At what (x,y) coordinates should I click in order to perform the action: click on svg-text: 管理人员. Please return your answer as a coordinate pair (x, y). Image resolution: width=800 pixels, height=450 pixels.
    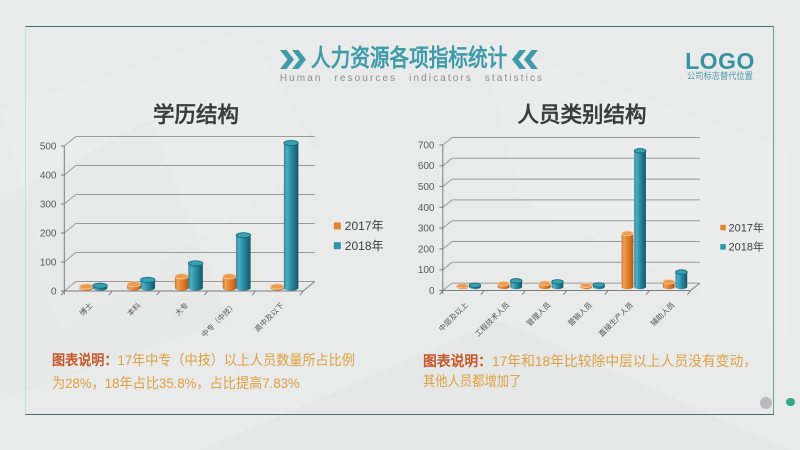
    Looking at the image, I should click on (538, 313).